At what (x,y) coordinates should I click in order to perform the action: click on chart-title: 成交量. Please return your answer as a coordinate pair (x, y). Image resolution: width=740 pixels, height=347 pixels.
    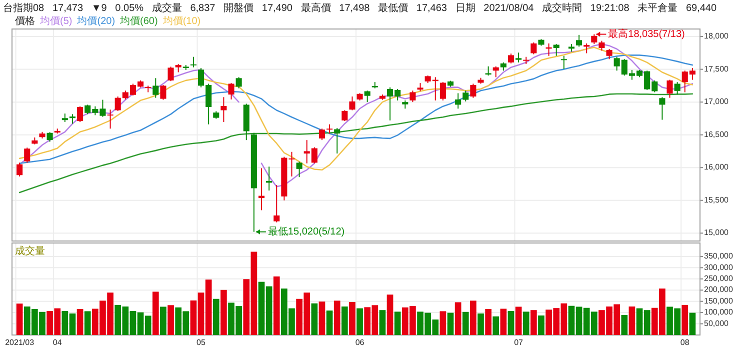
    Looking at the image, I should click on (30, 251).